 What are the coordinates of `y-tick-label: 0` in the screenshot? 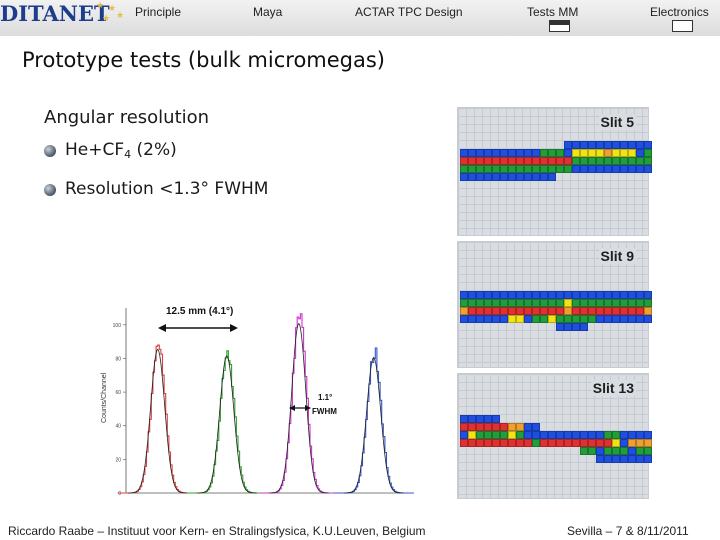 It's located at (119, 494).